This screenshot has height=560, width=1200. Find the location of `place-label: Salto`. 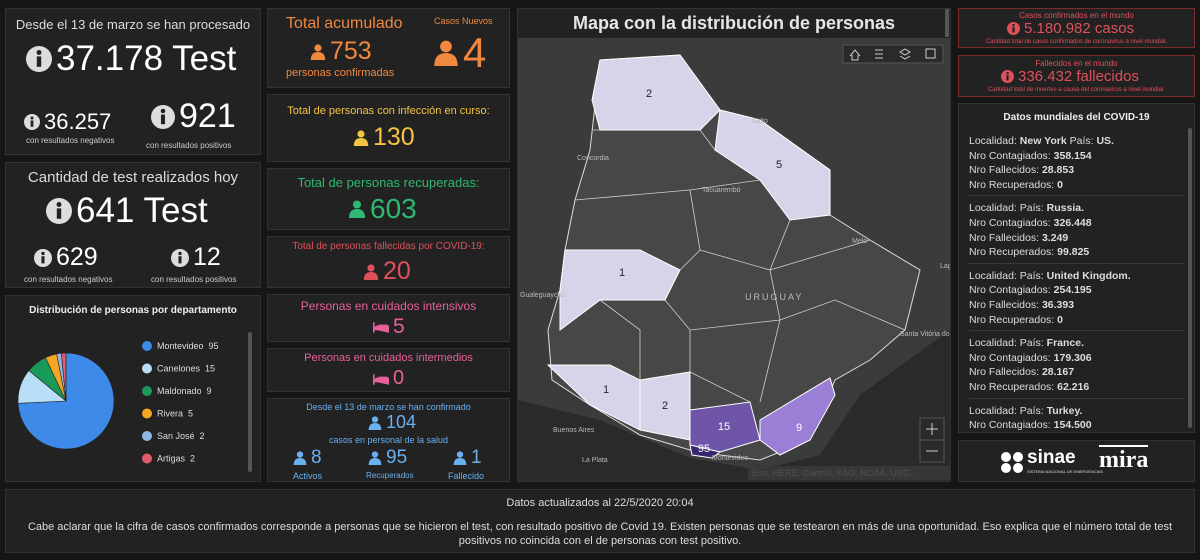

place-label: Salto is located at coordinates (760, 121).